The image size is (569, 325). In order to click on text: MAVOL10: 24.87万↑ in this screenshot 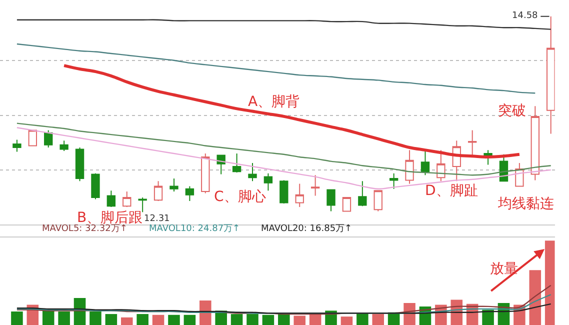, I will do `click(194, 229)`.